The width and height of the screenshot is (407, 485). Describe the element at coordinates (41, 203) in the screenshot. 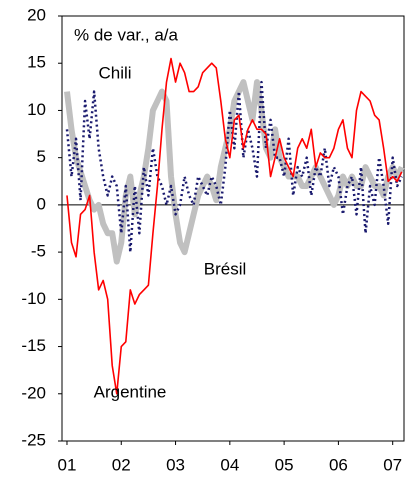

I see `y-tick-label: 0` at that location.